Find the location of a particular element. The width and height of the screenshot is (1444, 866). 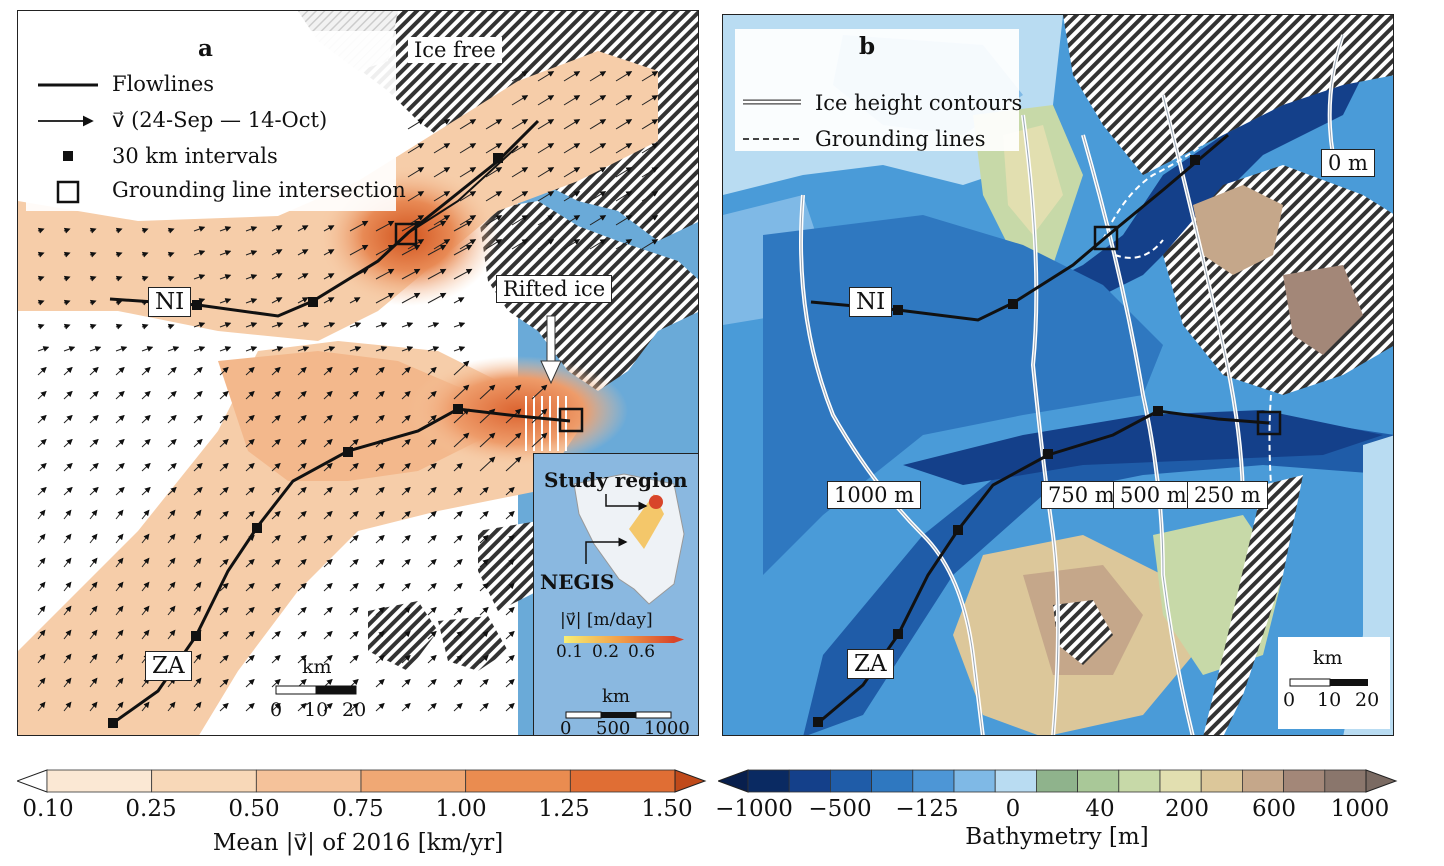

ice-free-label: Ice free is located at coordinates (455, 50).